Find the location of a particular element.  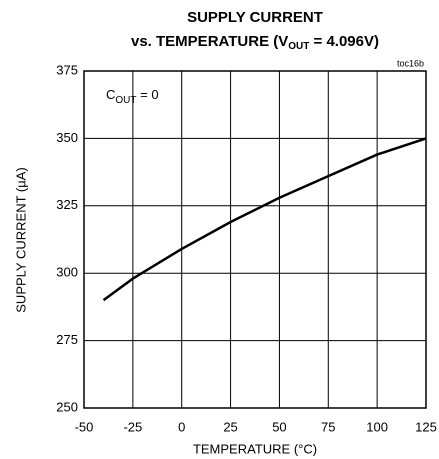

subtitle-main: vs. TEMPERATURE (V is located at coordinates (209, 41).